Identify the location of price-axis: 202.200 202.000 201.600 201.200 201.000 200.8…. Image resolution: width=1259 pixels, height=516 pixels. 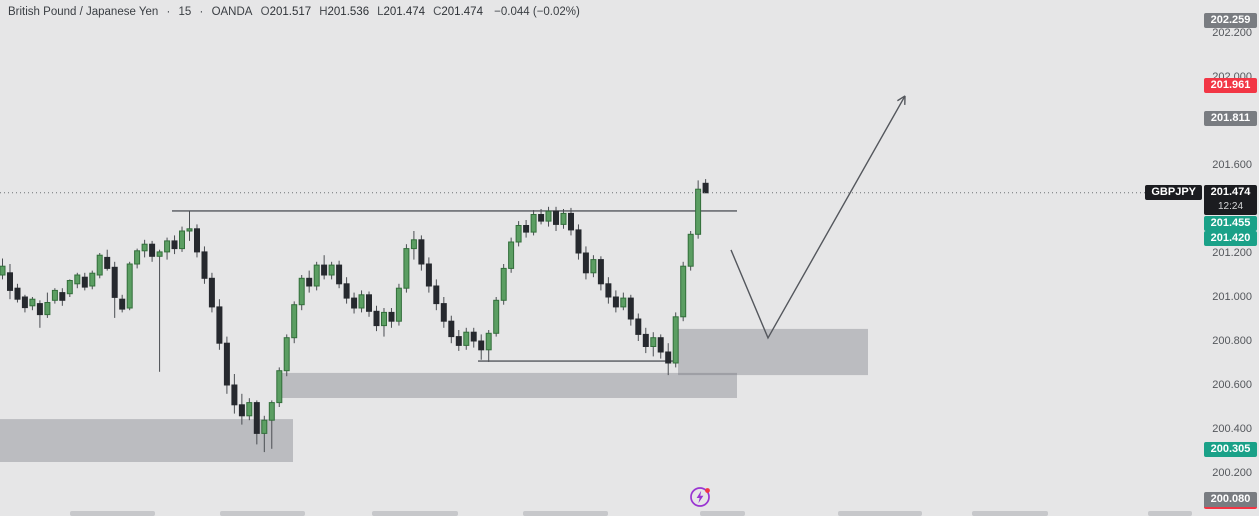
(1229, 258).